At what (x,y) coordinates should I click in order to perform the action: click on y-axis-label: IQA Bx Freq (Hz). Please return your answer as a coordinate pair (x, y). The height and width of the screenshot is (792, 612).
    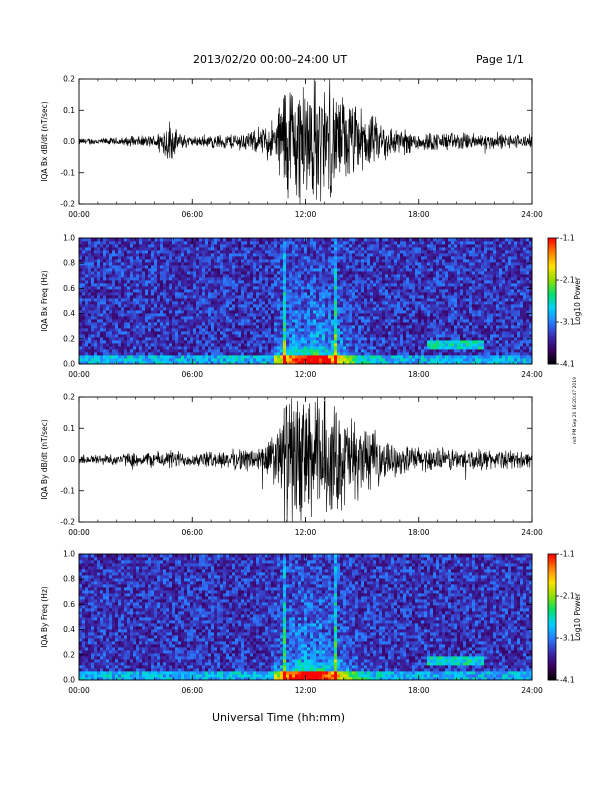
    Looking at the image, I should click on (44, 301).